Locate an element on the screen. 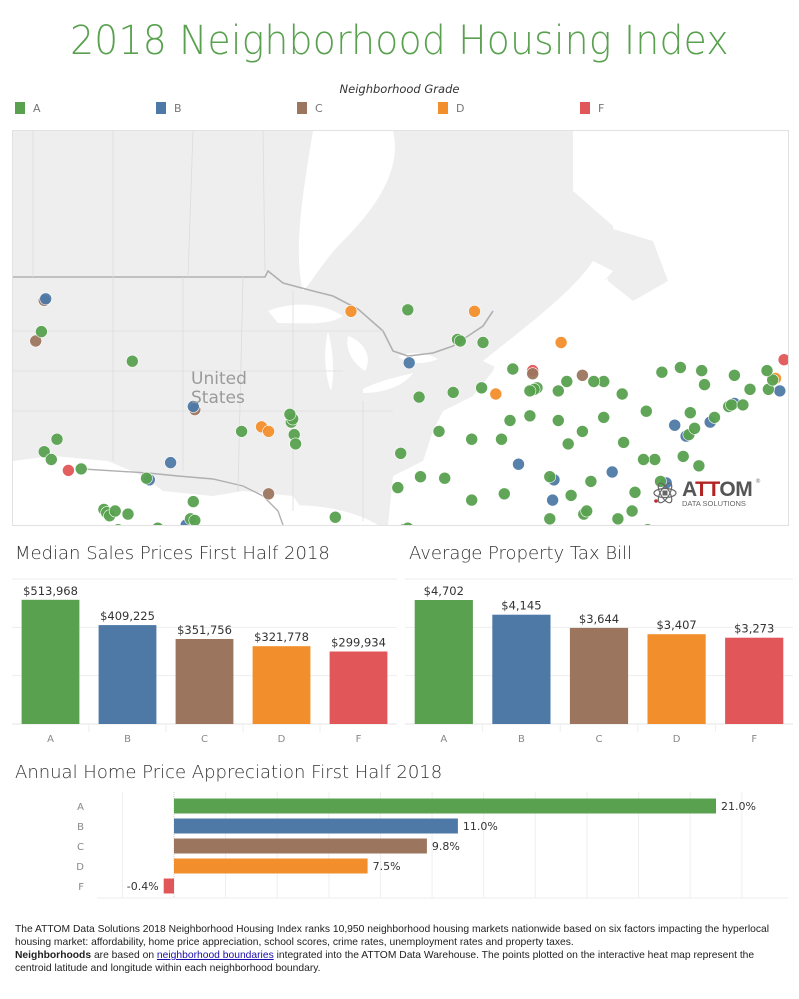 The width and height of the screenshot is (799, 999). legend-title: Neighborhood Grade is located at coordinates (399, 89).